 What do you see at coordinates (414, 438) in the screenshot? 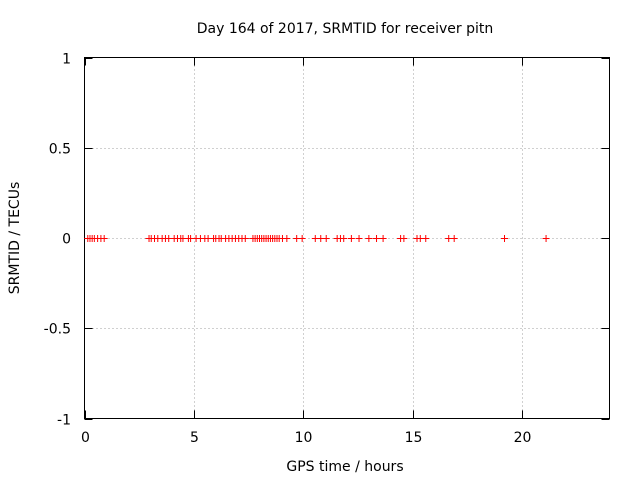
I see `x-tick-label: 15` at bounding box center [414, 438].